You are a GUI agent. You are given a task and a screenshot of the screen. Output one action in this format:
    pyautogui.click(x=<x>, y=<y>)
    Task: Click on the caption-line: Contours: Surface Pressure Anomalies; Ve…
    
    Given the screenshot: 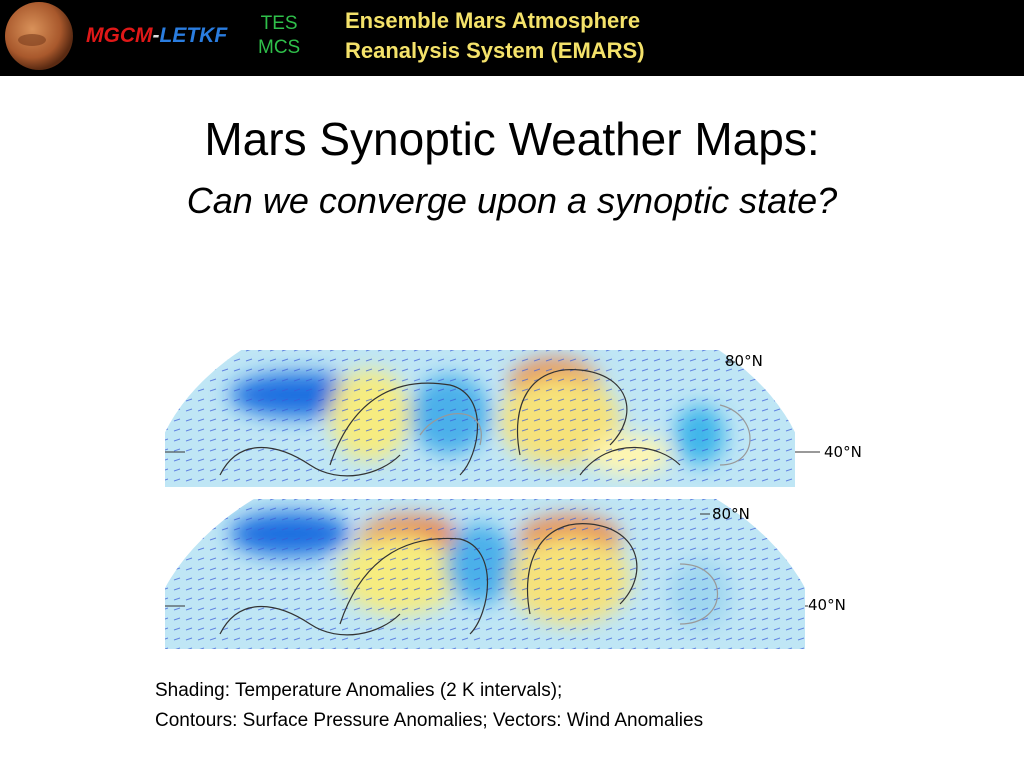 What is the action you would take?
    pyautogui.click(x=429, y=720)
    